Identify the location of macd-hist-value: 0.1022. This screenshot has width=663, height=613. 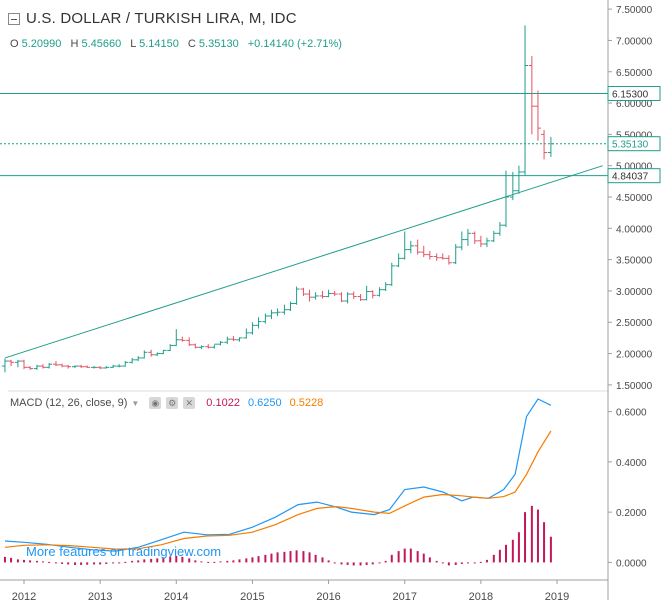
(223, 403).